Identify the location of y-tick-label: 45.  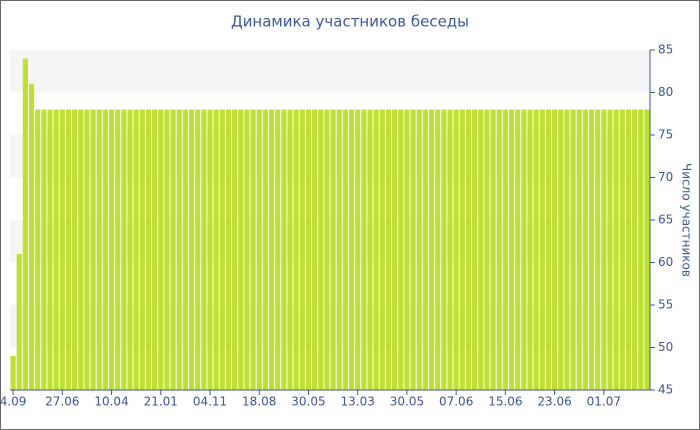
(665, 390).